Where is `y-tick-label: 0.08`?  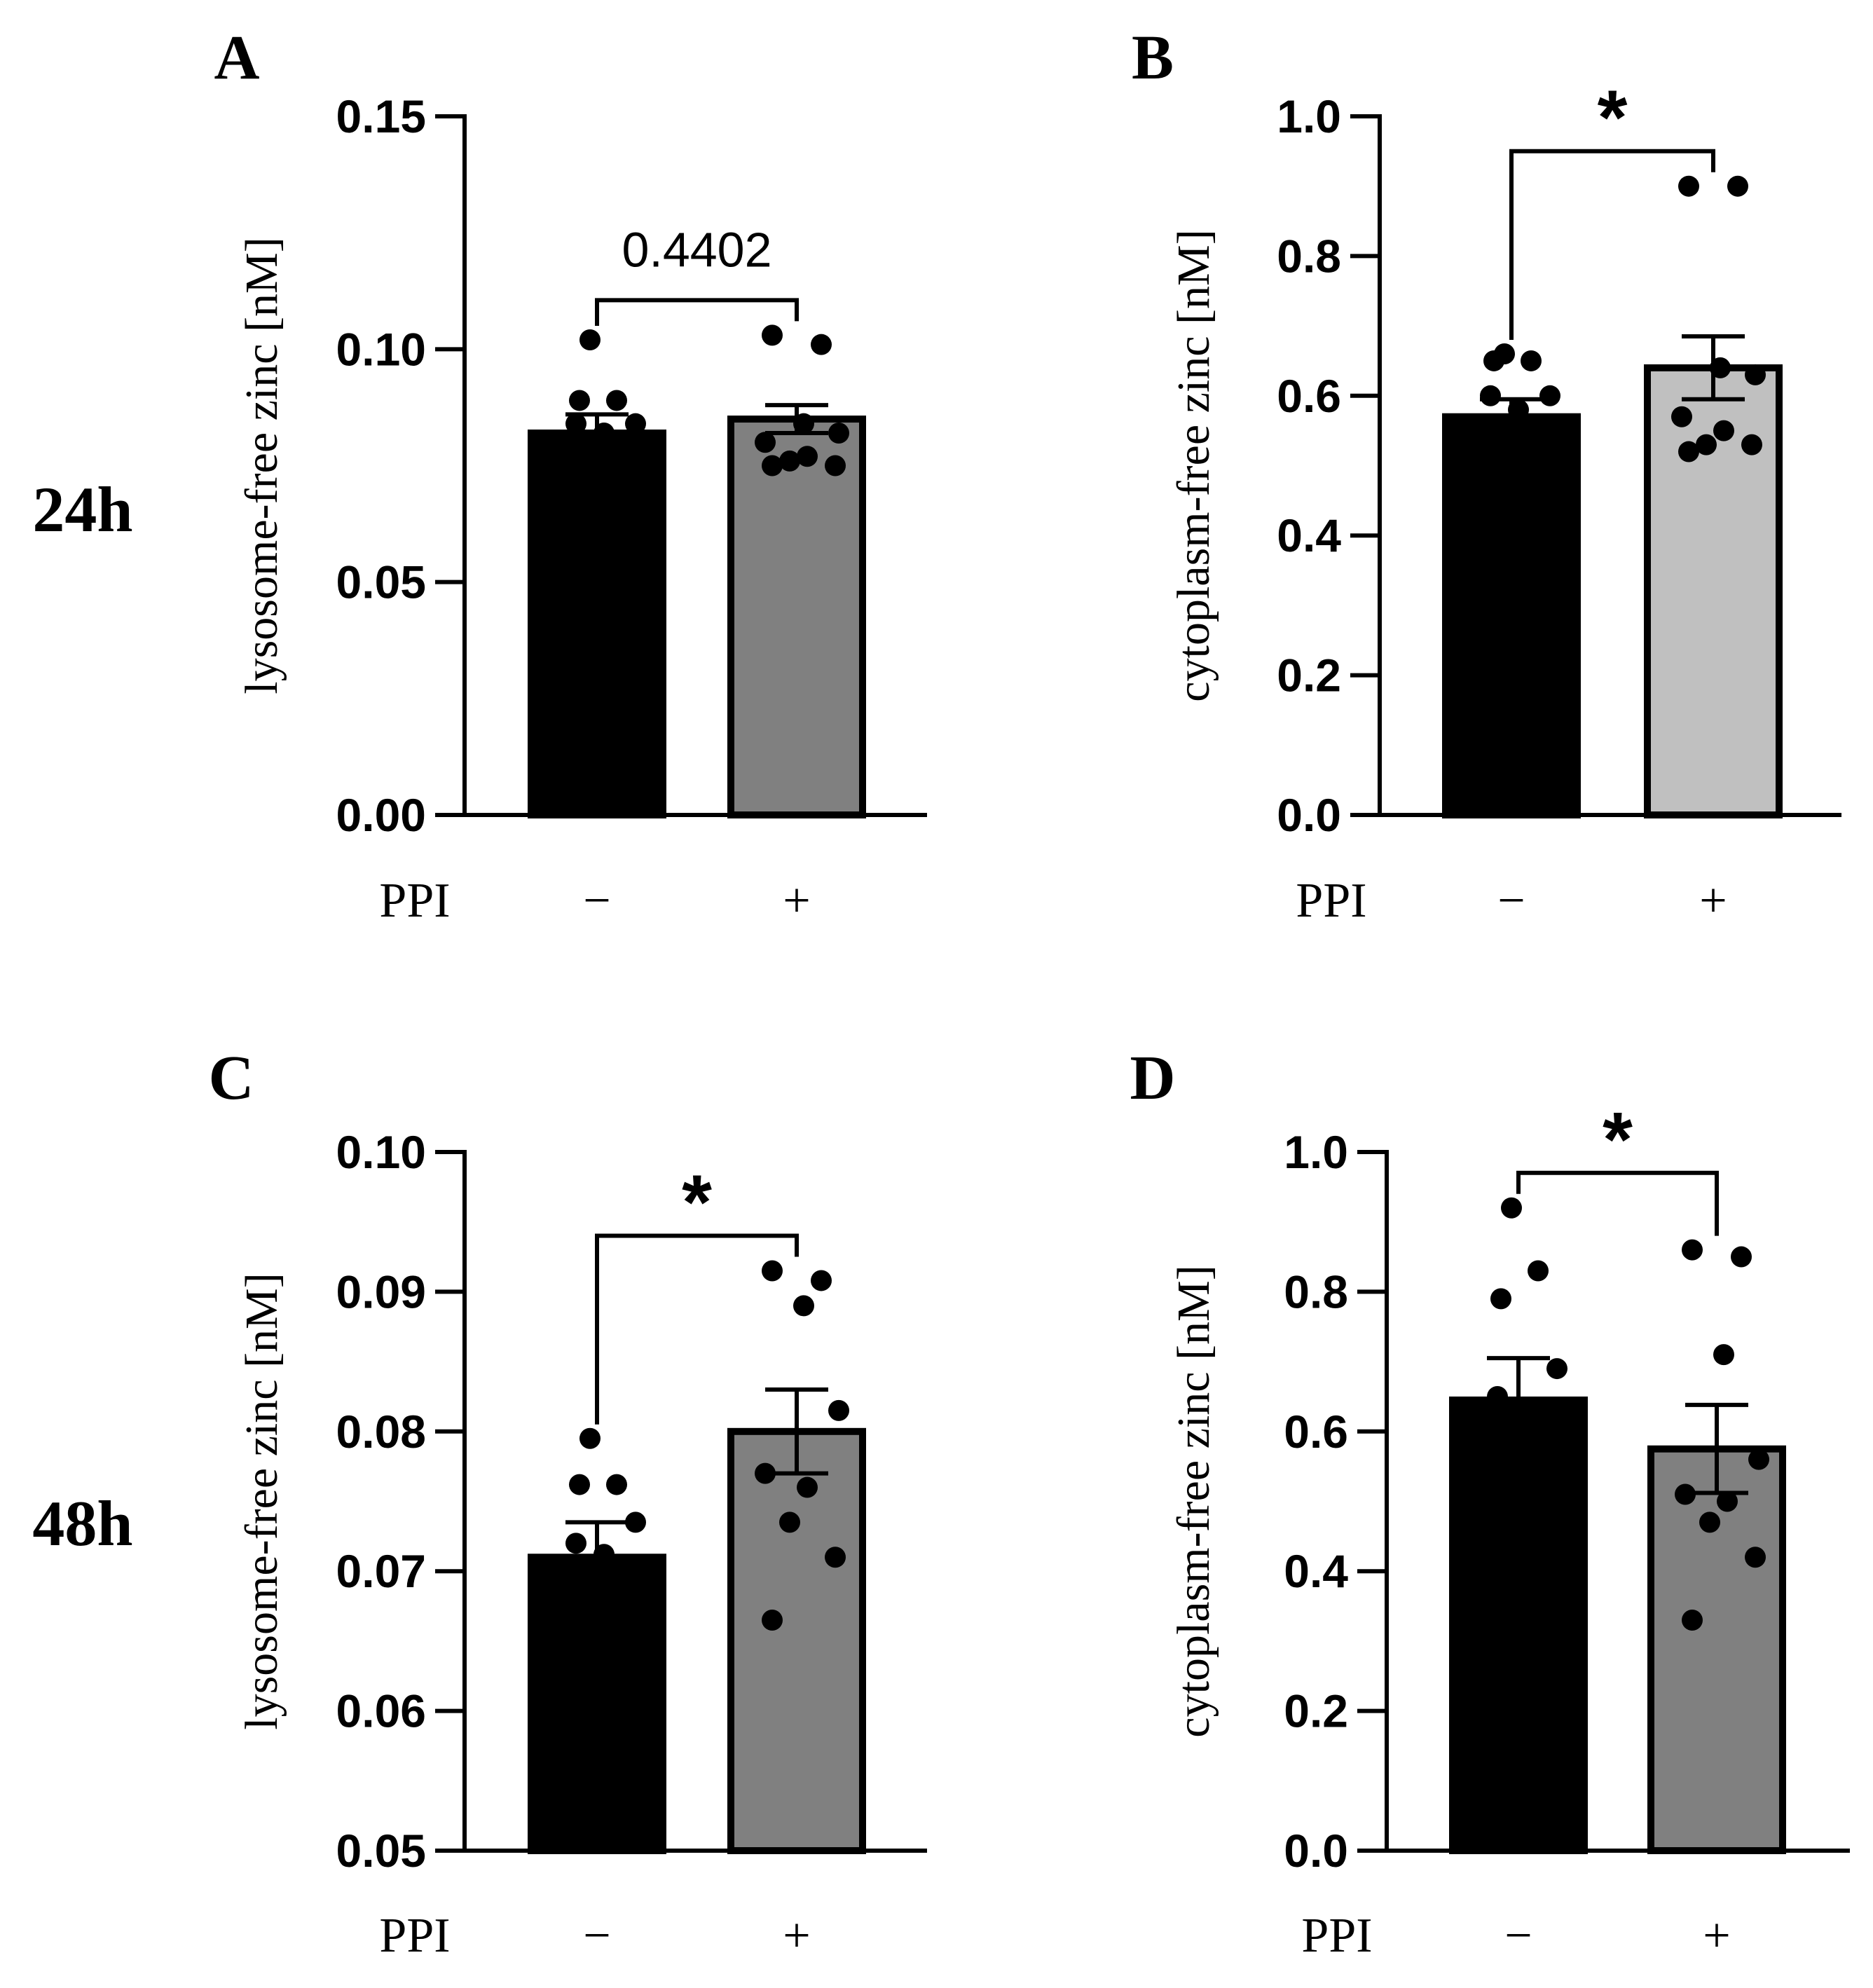 y-tick-label: 0.08 is located at coordinates (381, 1432).